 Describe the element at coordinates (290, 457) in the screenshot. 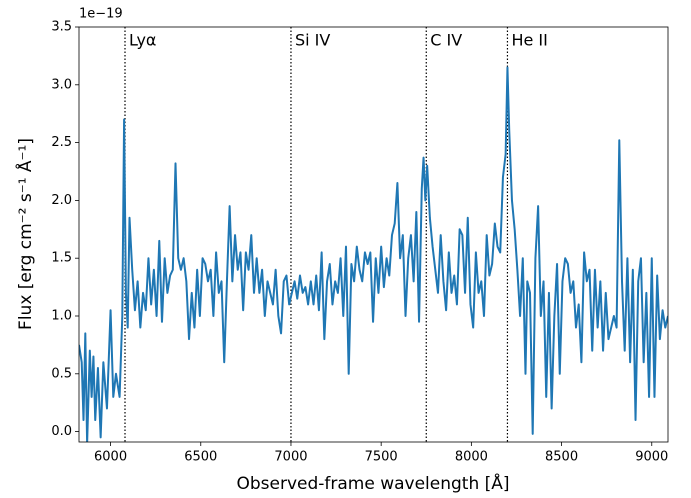

I see `x-tick-label: 7000` at that location.